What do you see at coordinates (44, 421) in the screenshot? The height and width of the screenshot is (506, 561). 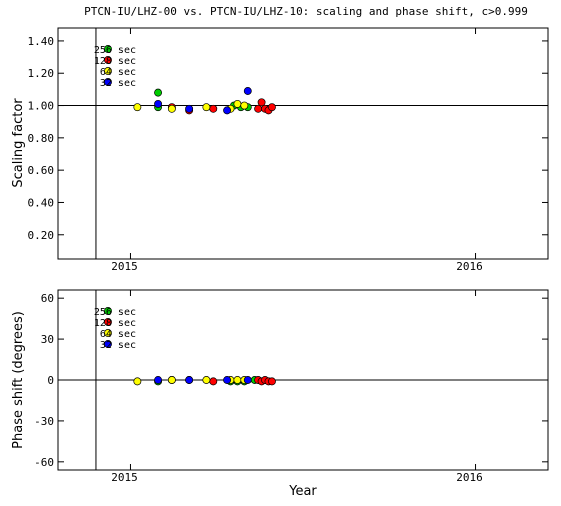 I see `phase-ytick-label: -30` at bounding box center [44, 421].